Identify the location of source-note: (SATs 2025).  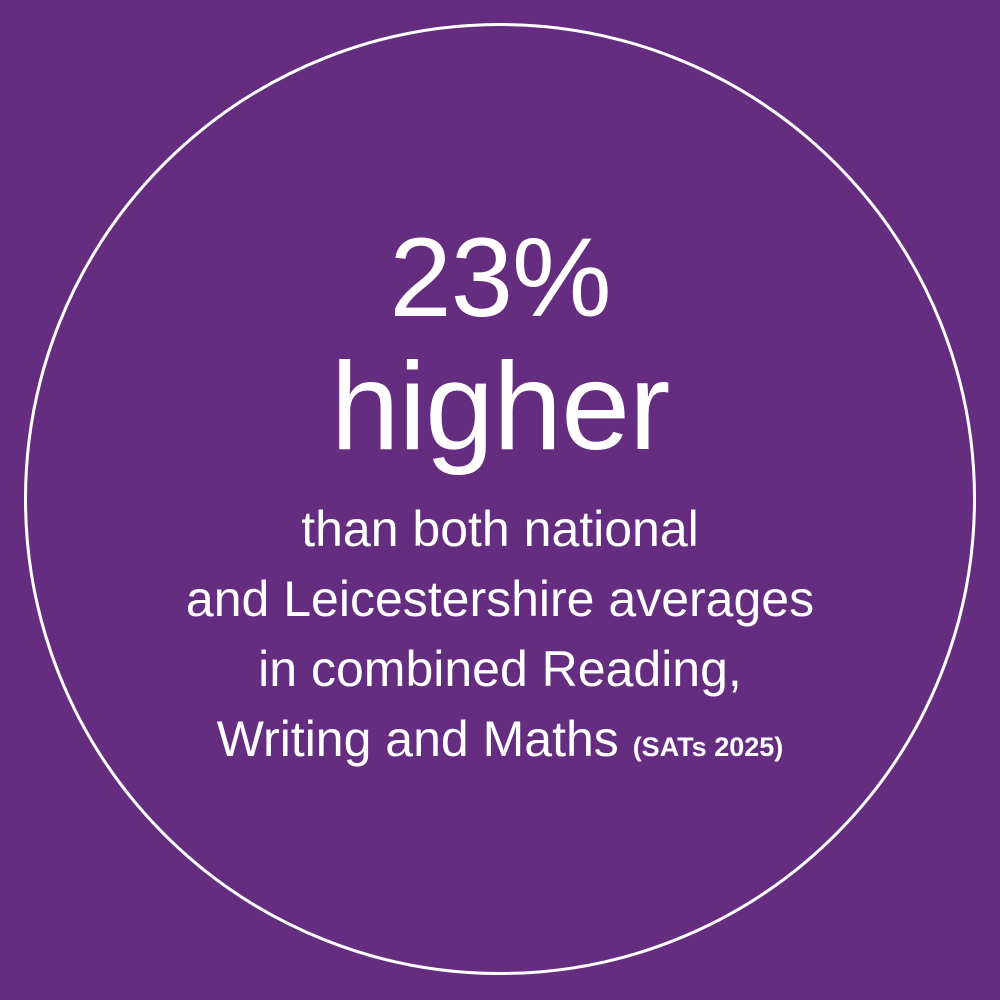
(708, 747).